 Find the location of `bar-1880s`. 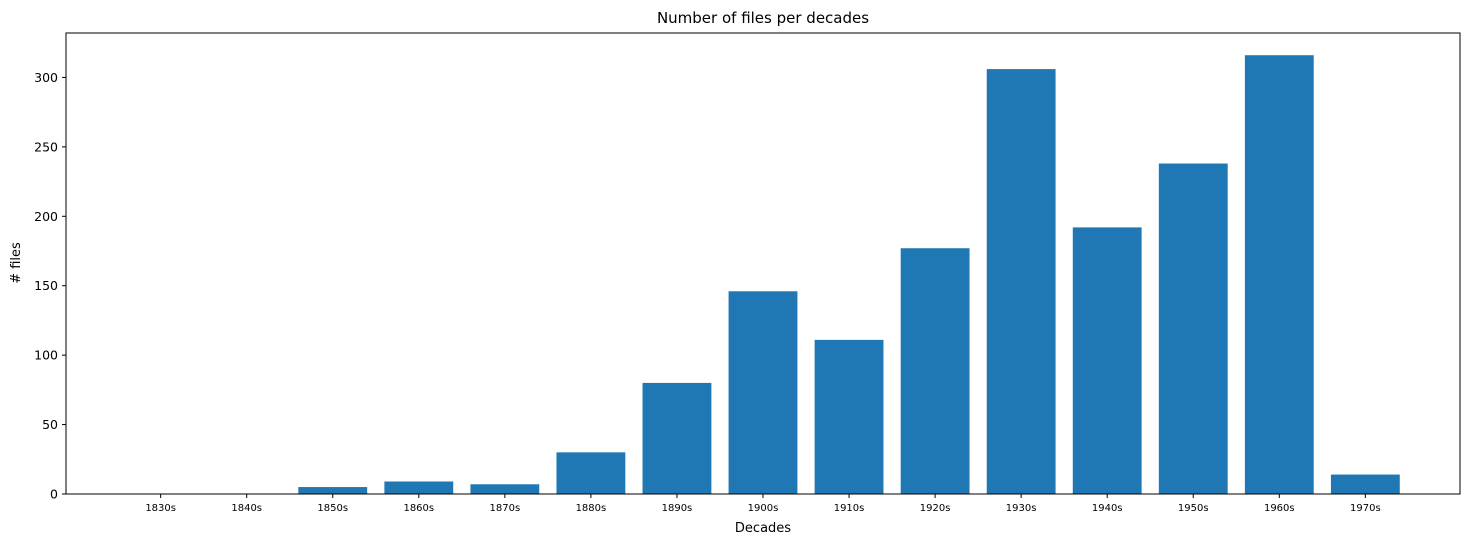

bar-1880s is located at coordinates (591, 473).